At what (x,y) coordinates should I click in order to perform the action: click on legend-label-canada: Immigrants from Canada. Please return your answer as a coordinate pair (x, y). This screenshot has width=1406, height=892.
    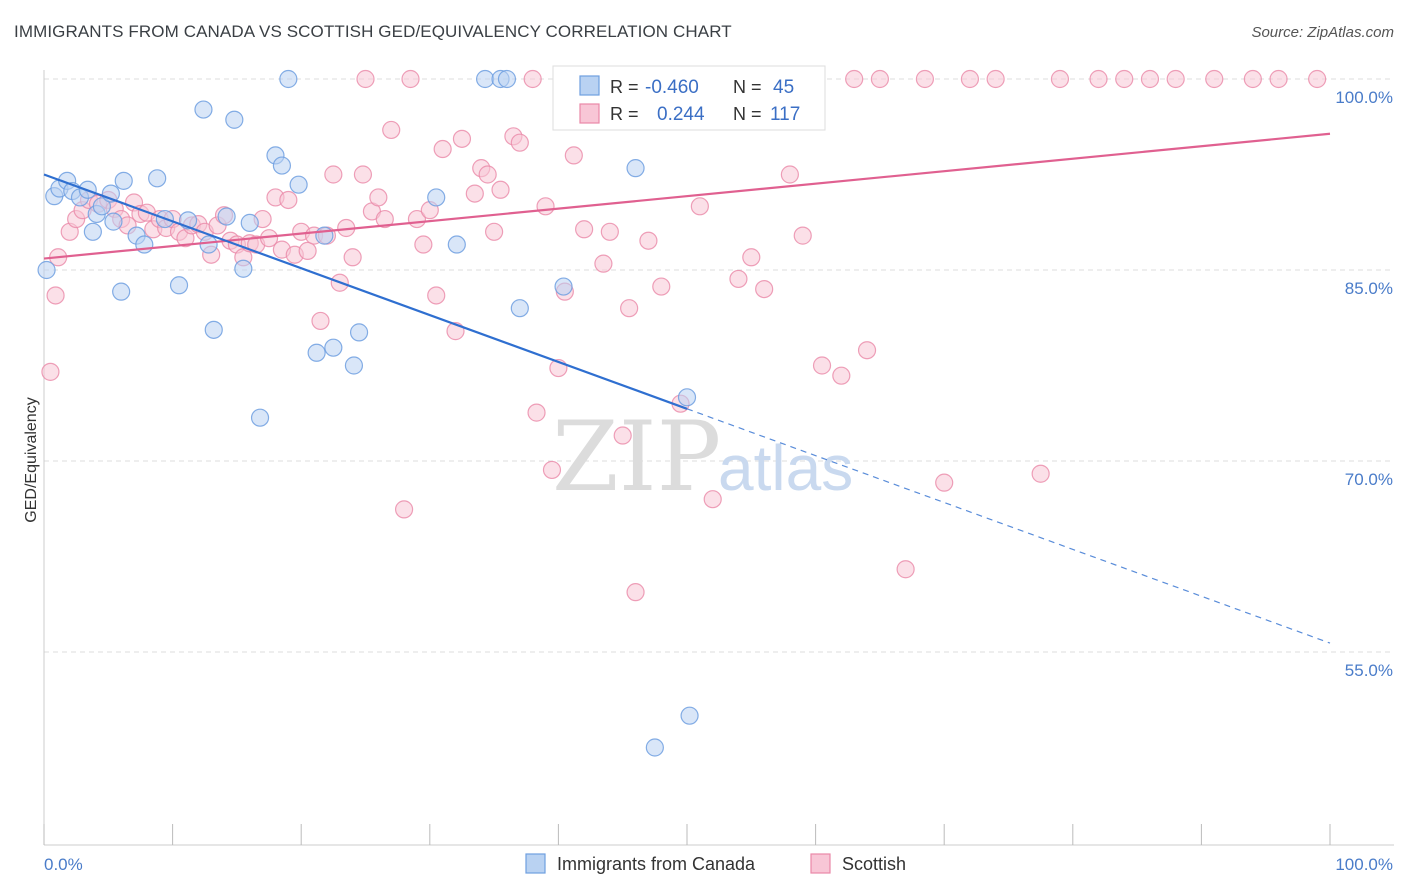
    Looking at the image, I should click on (656, 864).